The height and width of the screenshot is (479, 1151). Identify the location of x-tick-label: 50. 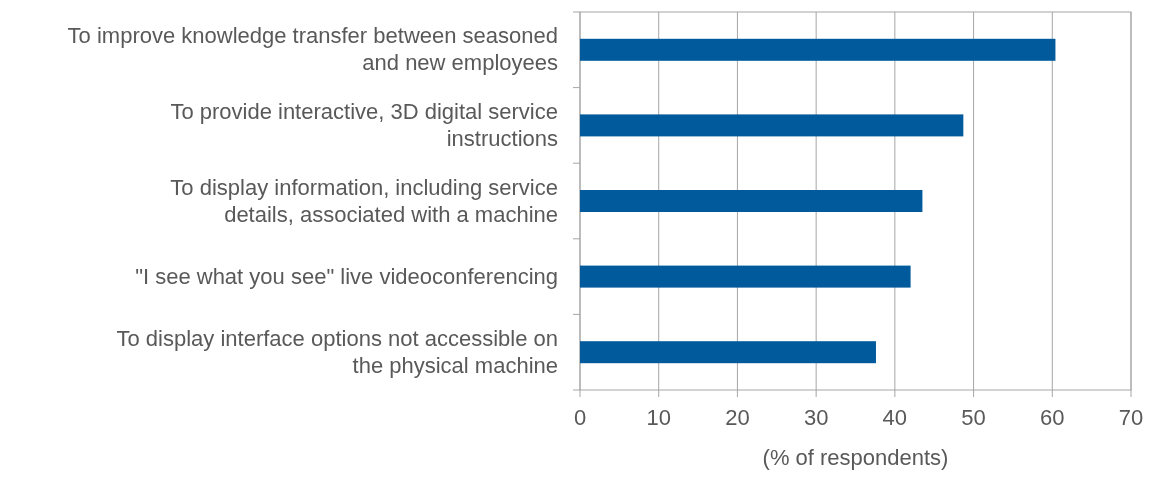
(973, 417).